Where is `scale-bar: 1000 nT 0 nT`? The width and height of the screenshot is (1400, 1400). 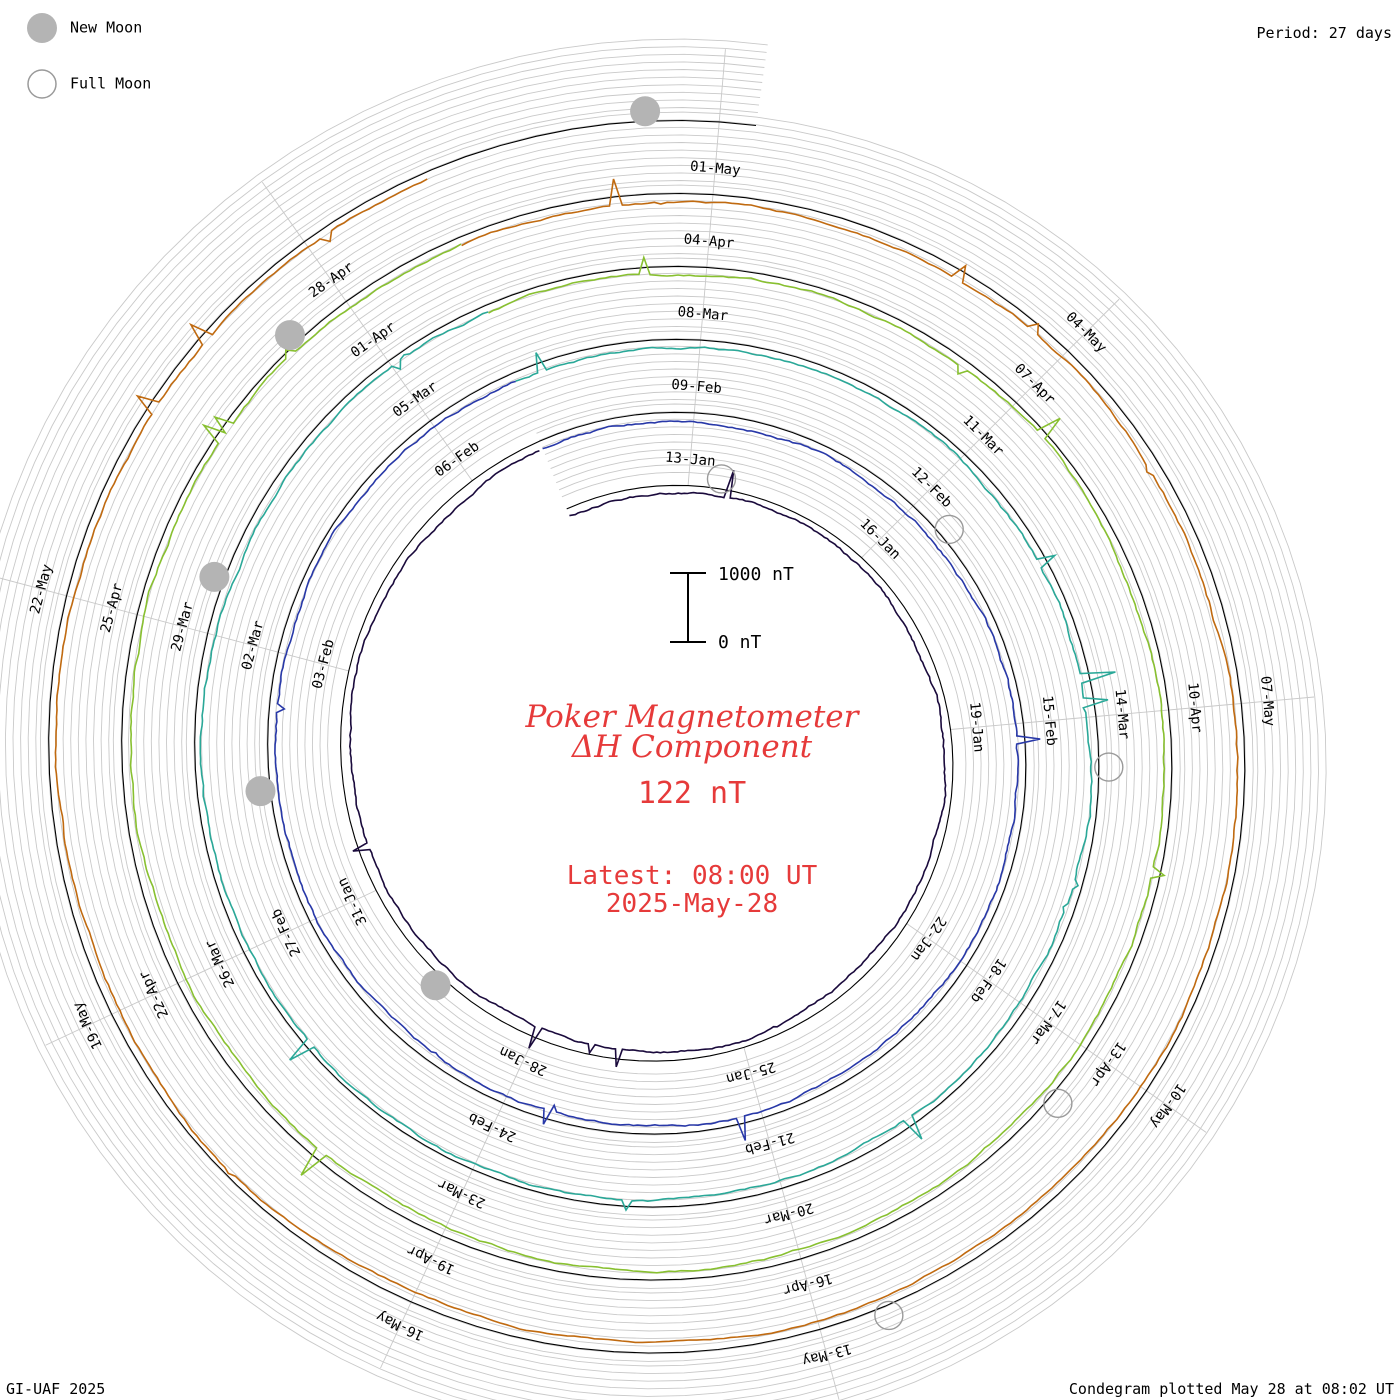
scale-bar: 1000 nT 0 nT is located at coordinates (732, 608).